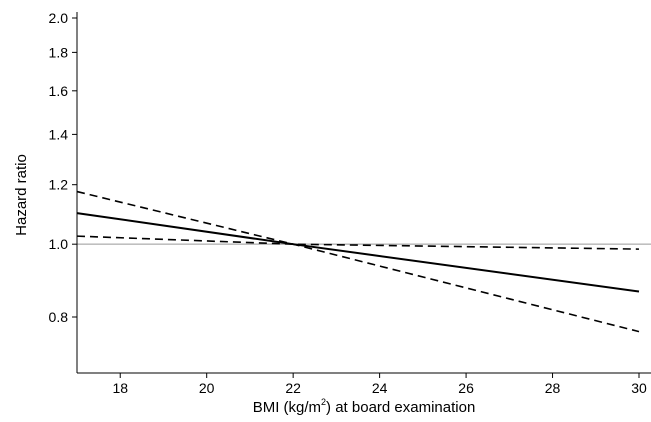 This screenshot has height=422, width=651. What do you see at coordinates (59, 52) in the screenshot?
I see `y-tick-label: 1.8` at bounding box center [59, 52].